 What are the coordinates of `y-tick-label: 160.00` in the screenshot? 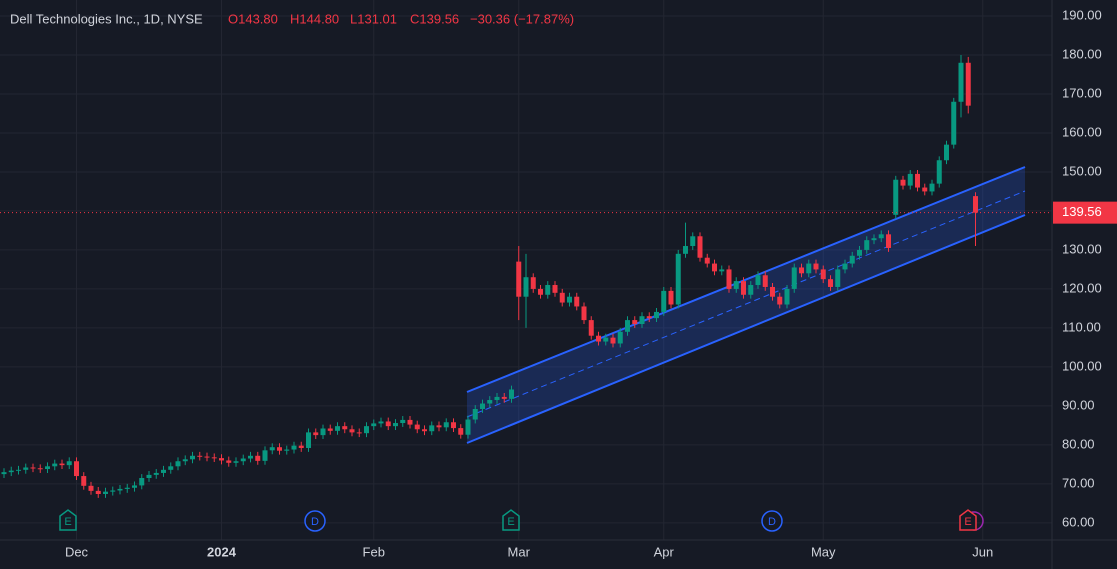 It's located at (1082, 131).